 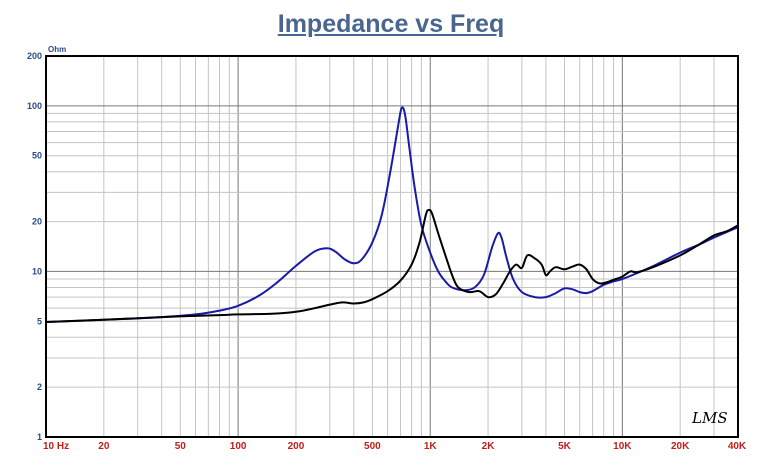 What do you see at coordinates (680, 446) in the screenshot?
I see `x-tick-label: 20K` at bounding box center [680, 446].